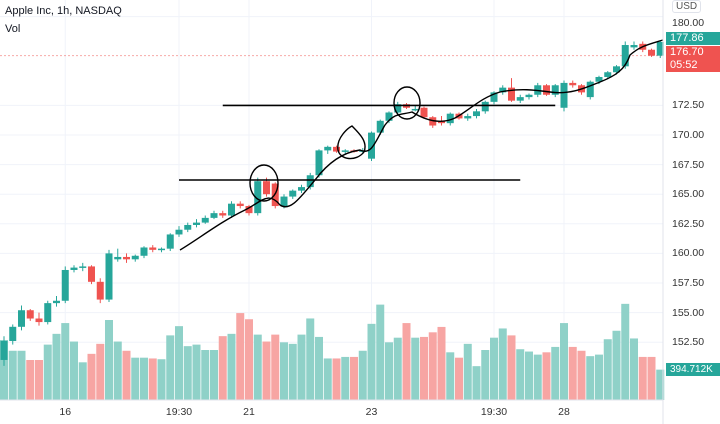 Image resolution: width=720 pixels, height=424 pixels. Describe the element at coordinates (179, 412) in the screenshot. I see `time-tick: 19:30` at that location.